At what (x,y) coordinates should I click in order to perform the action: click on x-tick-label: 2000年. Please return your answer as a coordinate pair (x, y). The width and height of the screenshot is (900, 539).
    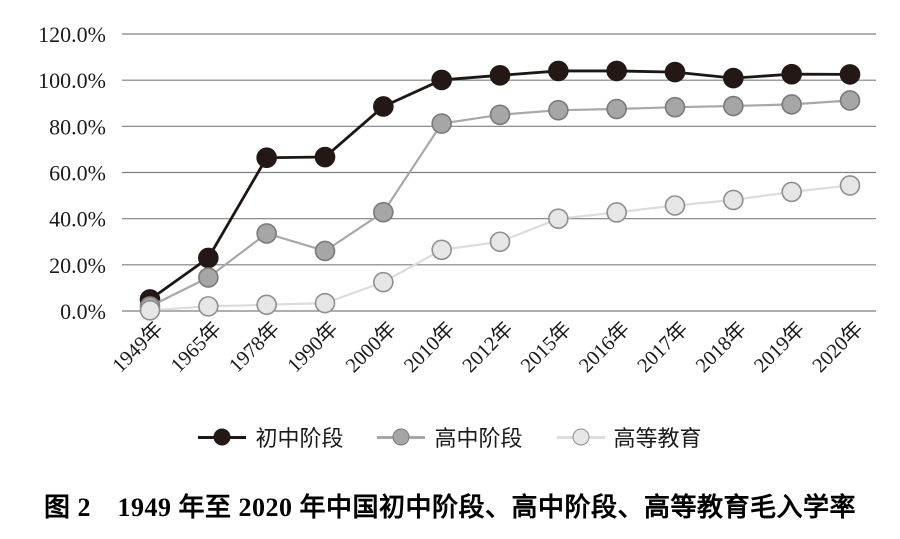
    Looking at the image, I should click on (371, 347).